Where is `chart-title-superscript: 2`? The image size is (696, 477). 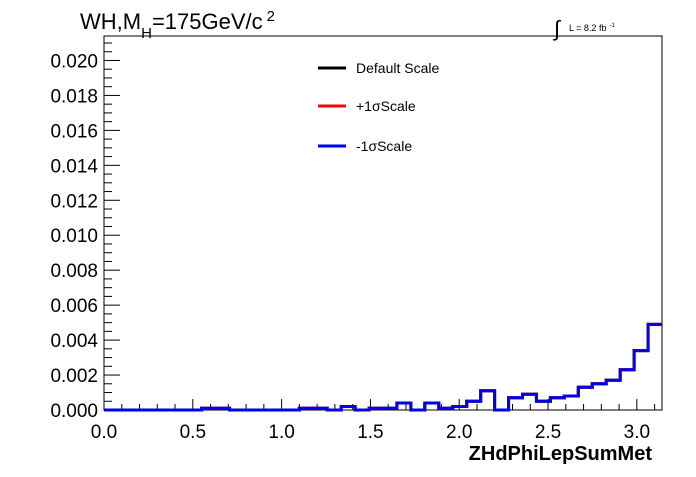
chart-title-superscript: 2 is located at coordinates (271, 16).